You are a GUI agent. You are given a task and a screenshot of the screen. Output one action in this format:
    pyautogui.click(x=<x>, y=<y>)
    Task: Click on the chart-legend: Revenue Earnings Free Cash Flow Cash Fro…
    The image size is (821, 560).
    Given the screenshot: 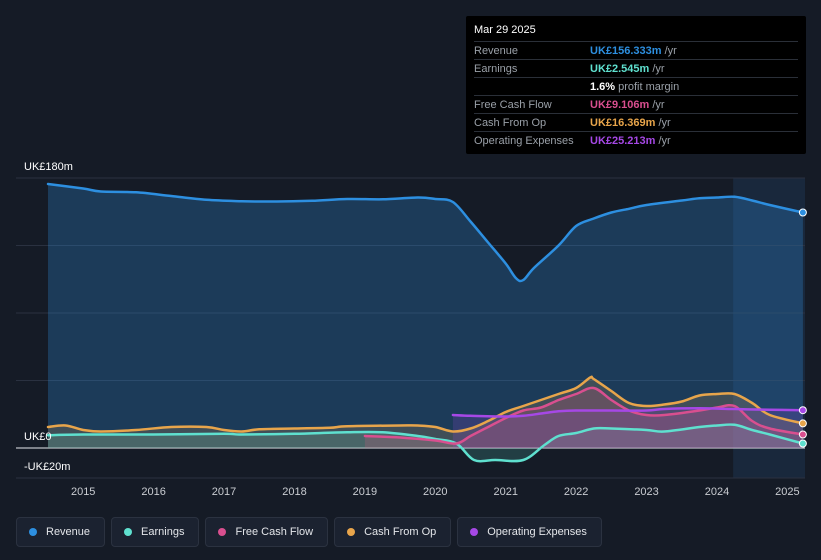 What is the action you would take?
    pyautogui.click(x=309, y=532)
    